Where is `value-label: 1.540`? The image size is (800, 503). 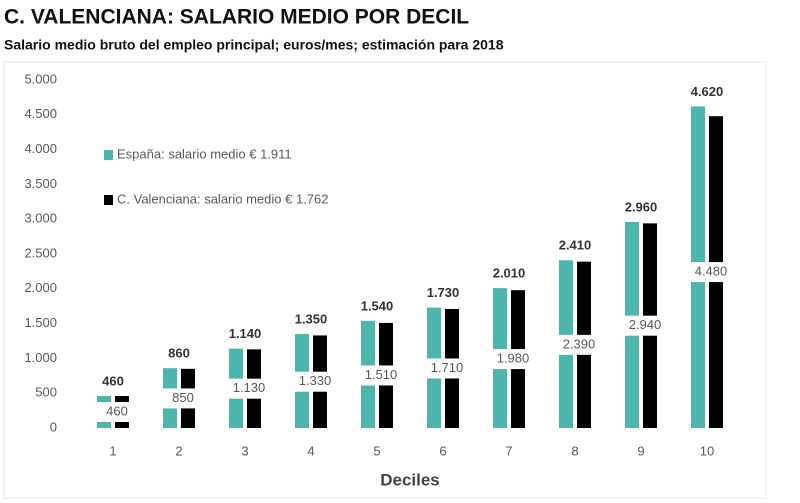
value-label: 1.540 is located at coordinates (377, 305).